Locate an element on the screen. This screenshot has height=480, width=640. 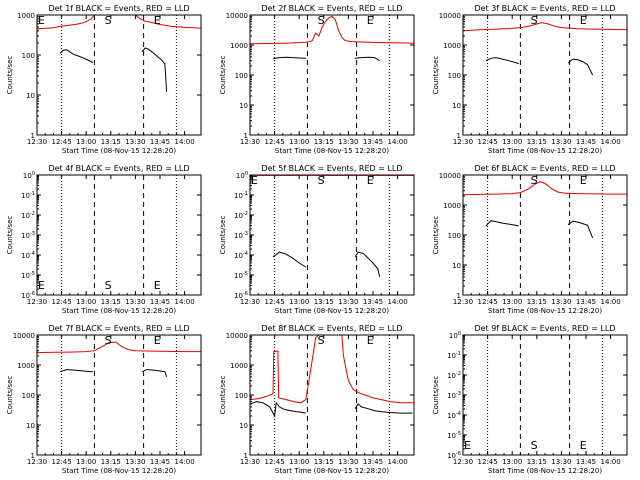
panel-title: Det 3f BLACK = Events, RED = LLD is located at coordinates (544, 8).